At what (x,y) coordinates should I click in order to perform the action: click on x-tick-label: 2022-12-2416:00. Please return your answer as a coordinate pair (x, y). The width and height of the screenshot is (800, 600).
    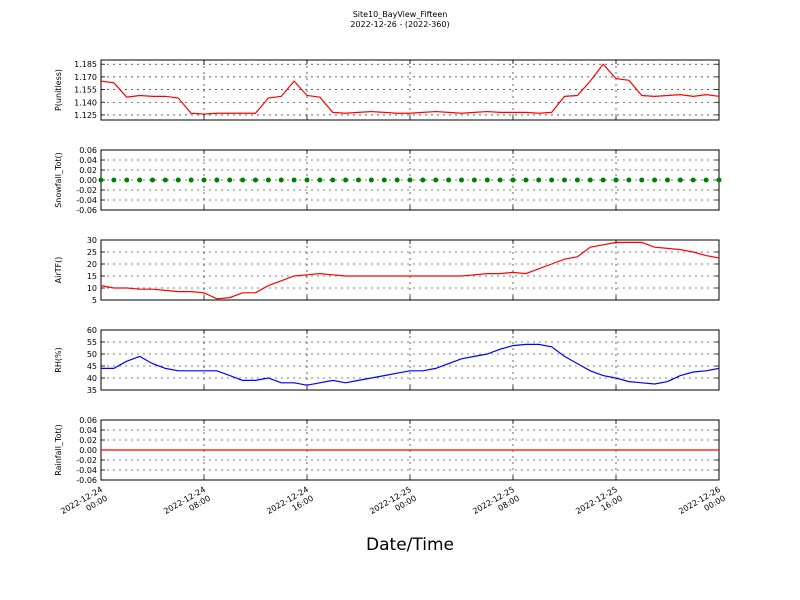
    Looking at the image, I should click on (290, 505).